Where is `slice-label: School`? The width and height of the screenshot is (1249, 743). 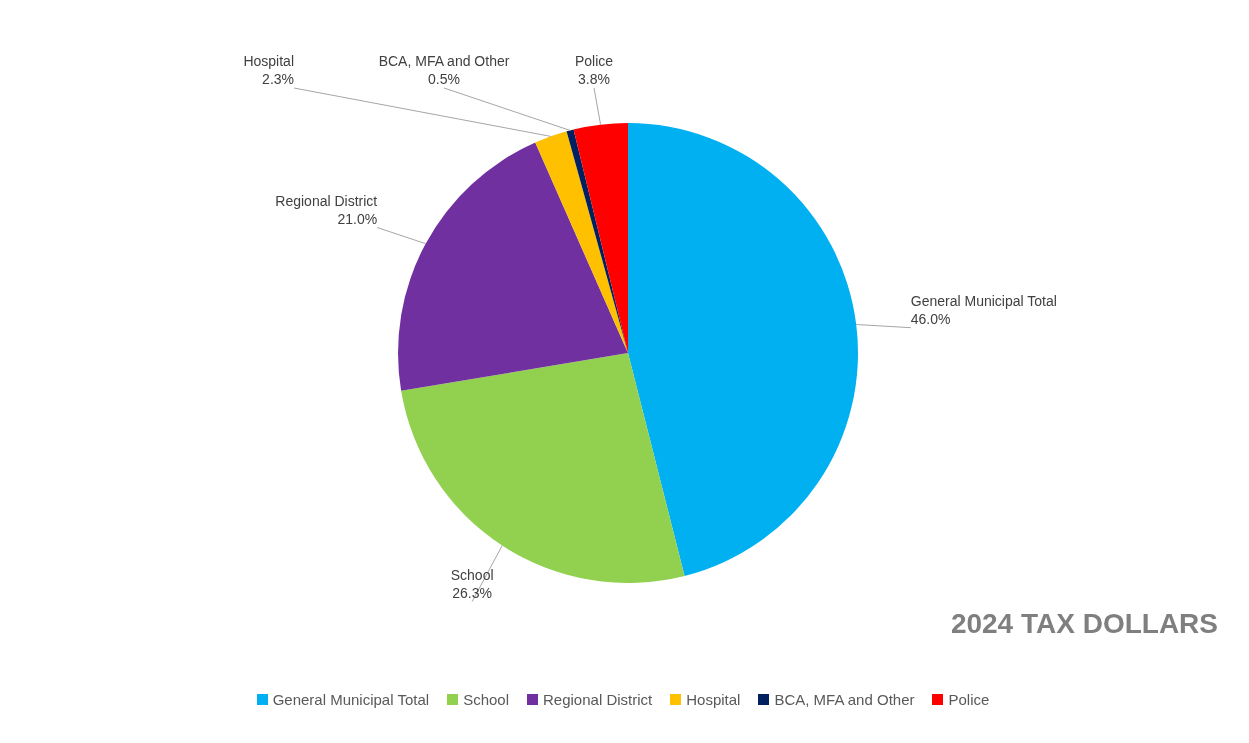 slice-label: School is located at coordinates (472, 574).